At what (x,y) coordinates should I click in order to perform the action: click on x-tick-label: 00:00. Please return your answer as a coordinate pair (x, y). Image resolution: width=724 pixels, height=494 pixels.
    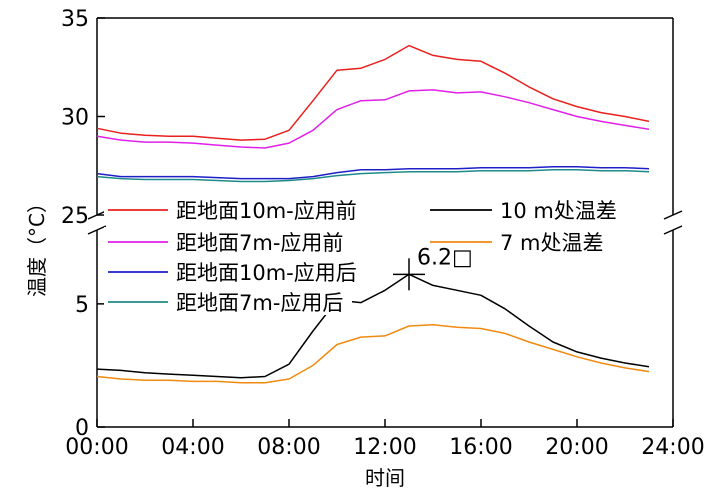
    Looking at the image, I should click on (96, 447).